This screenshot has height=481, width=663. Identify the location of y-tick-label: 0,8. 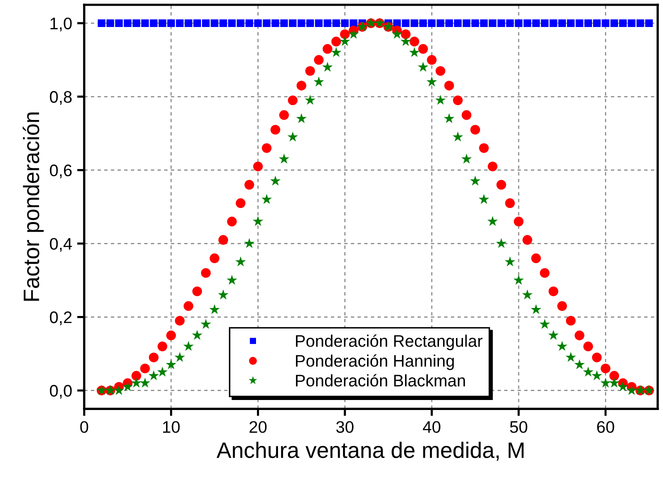
(61, 98).